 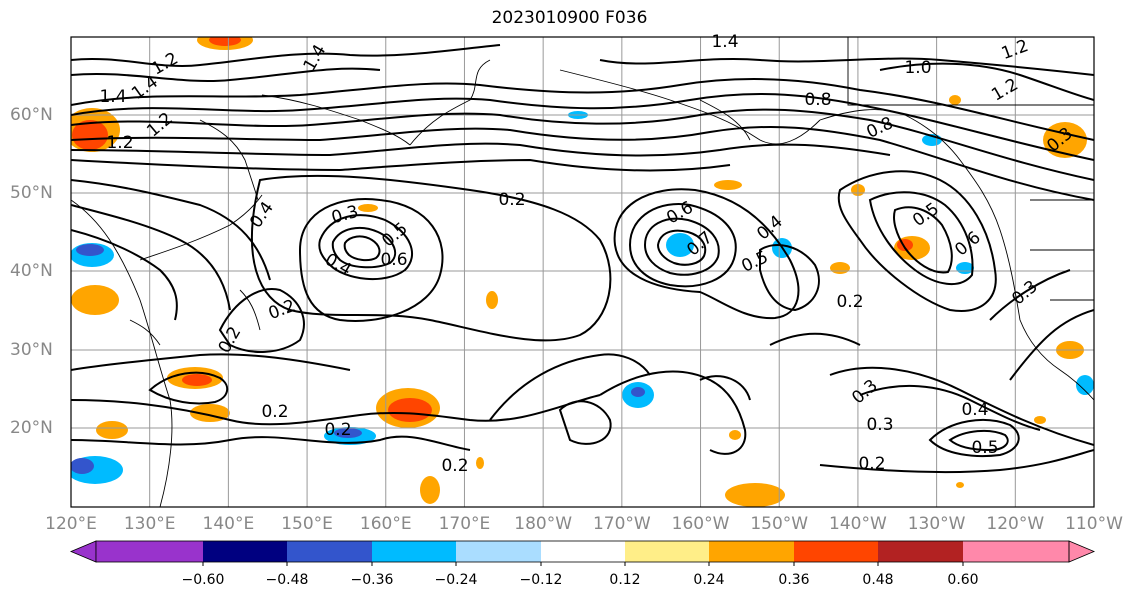 I want to click on colorbar, so click(x=582, y=553).